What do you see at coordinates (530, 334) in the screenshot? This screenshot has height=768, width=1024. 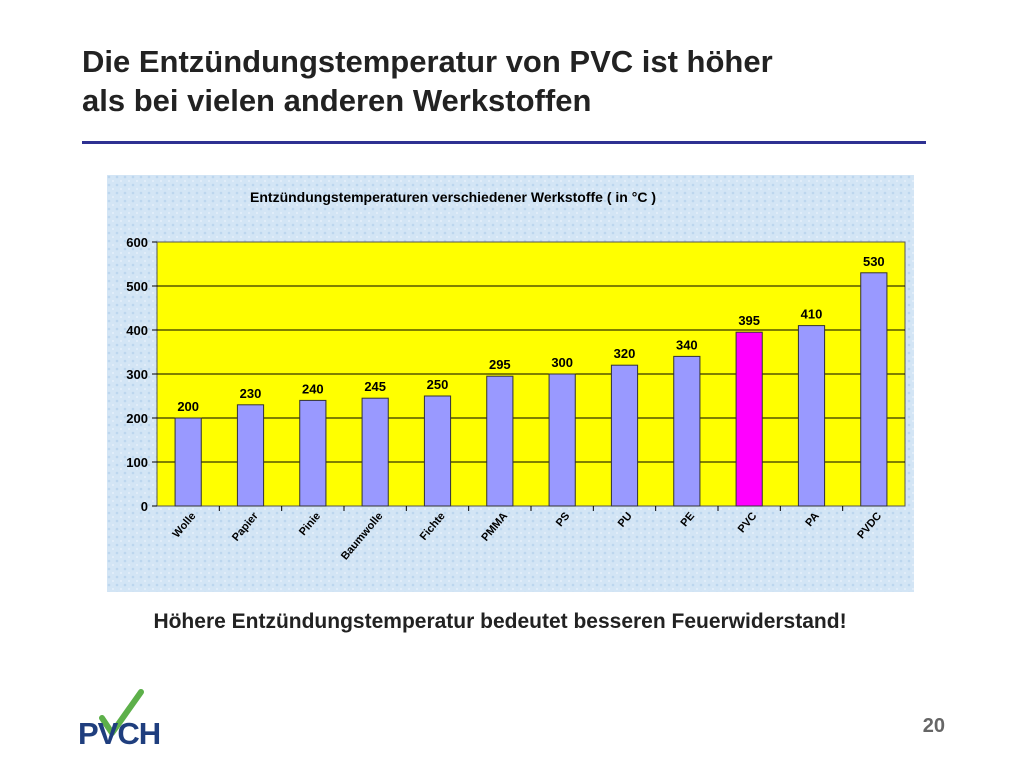 I see `data-labels: 200 230 240 245 250 295 300 320 340 395 410 530` at bounding box center [530, 334].